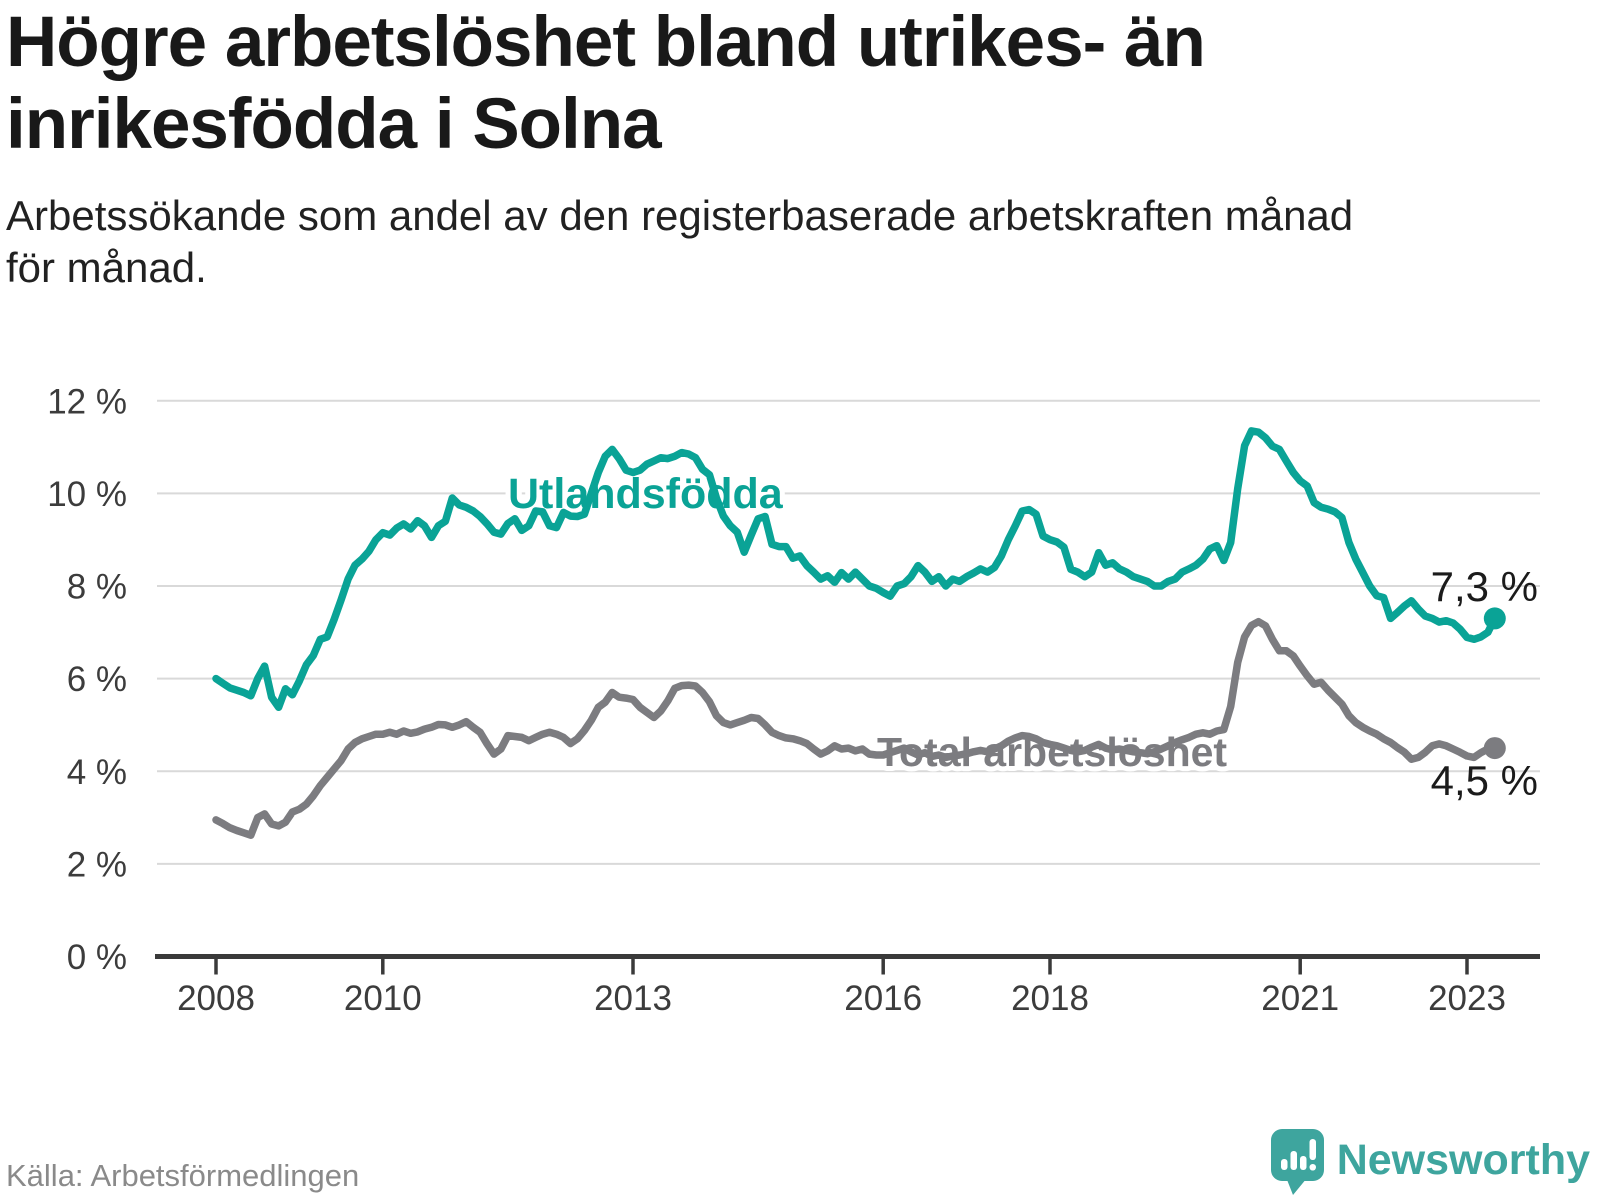  What do you see at coordinates (1050, 998) in the screenshot?
I see `x-tick-label: 2018` at bounding box center [1050, 998].